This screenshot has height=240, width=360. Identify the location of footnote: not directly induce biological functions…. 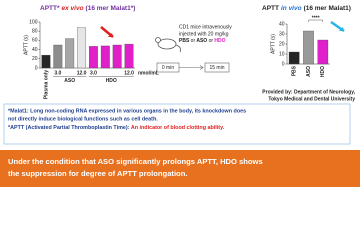
(83, 119).